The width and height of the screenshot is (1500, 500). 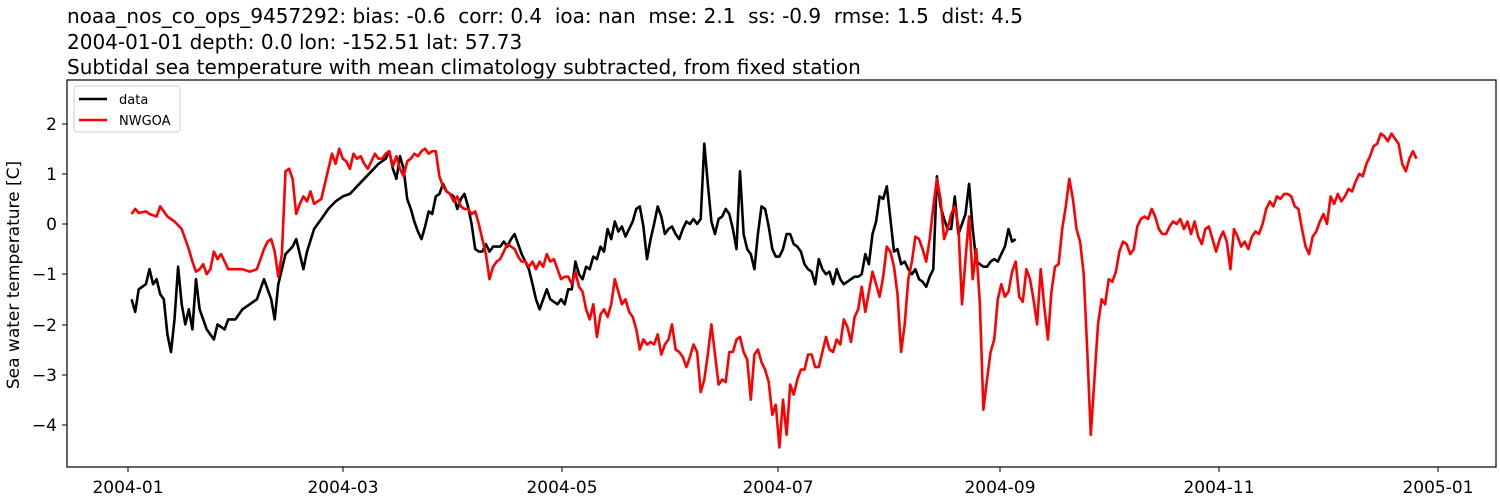 I want to click on x-tick-label: 2004-07, so click(x=777, y=488).